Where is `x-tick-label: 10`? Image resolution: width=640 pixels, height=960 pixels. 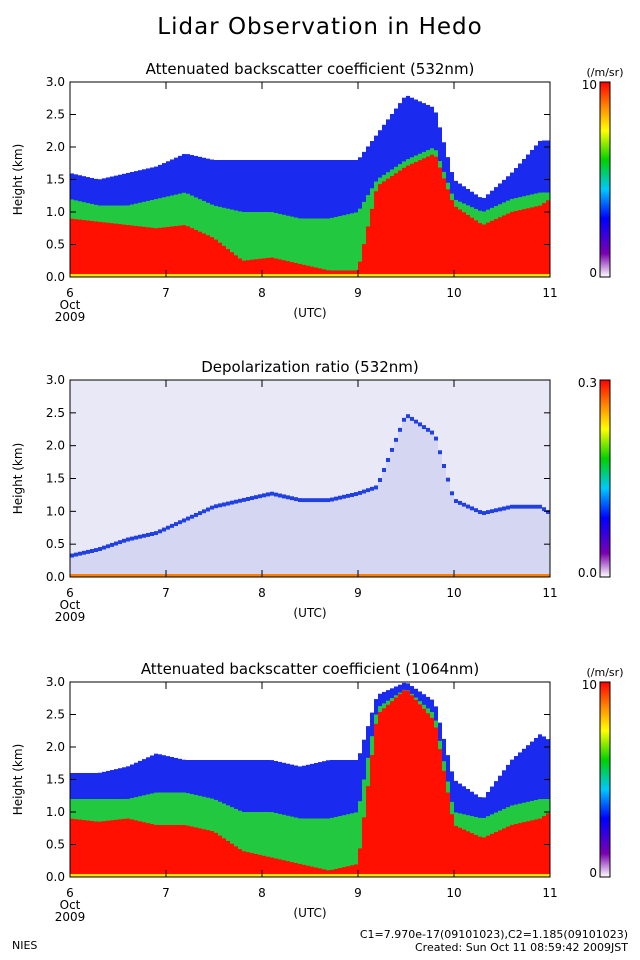 x-tick-label: 10 is located at coordinates (453, 293).